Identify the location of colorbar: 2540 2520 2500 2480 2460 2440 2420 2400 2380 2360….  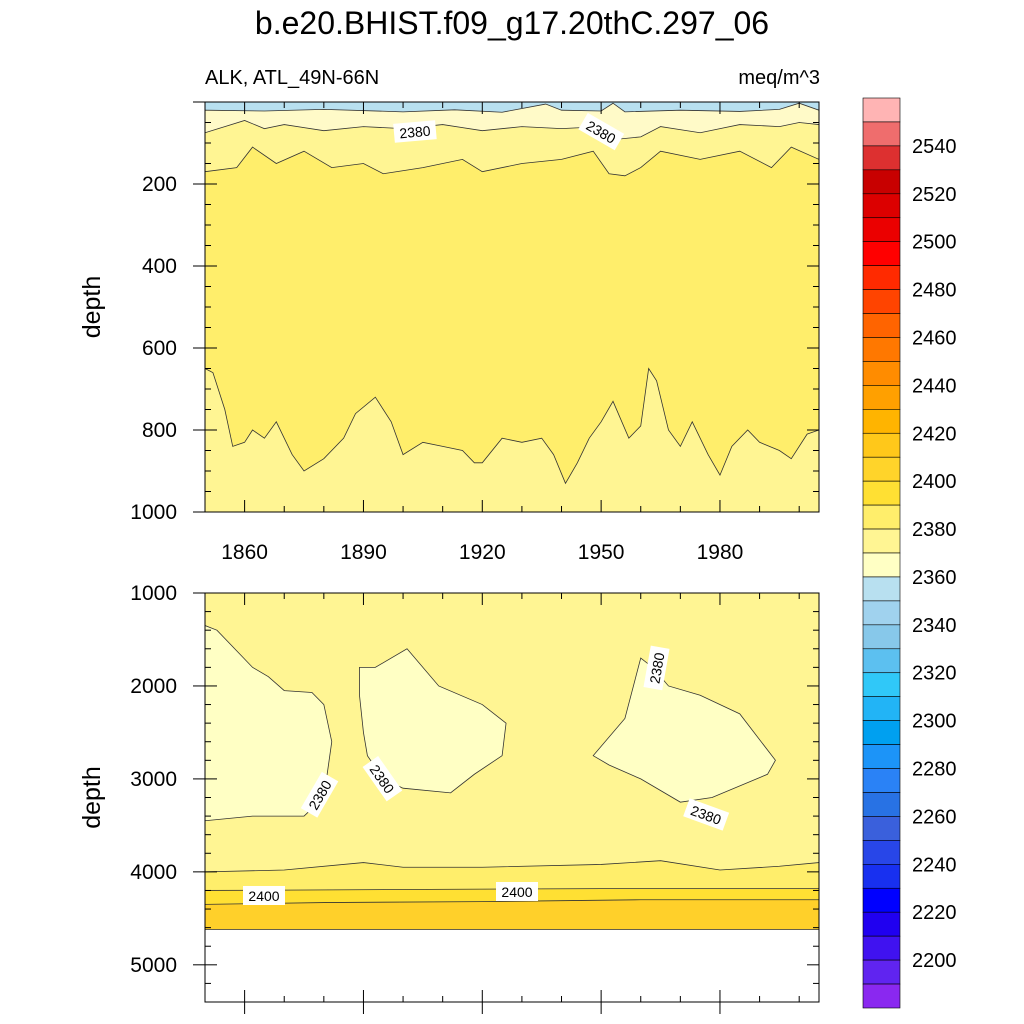
(909, 553).